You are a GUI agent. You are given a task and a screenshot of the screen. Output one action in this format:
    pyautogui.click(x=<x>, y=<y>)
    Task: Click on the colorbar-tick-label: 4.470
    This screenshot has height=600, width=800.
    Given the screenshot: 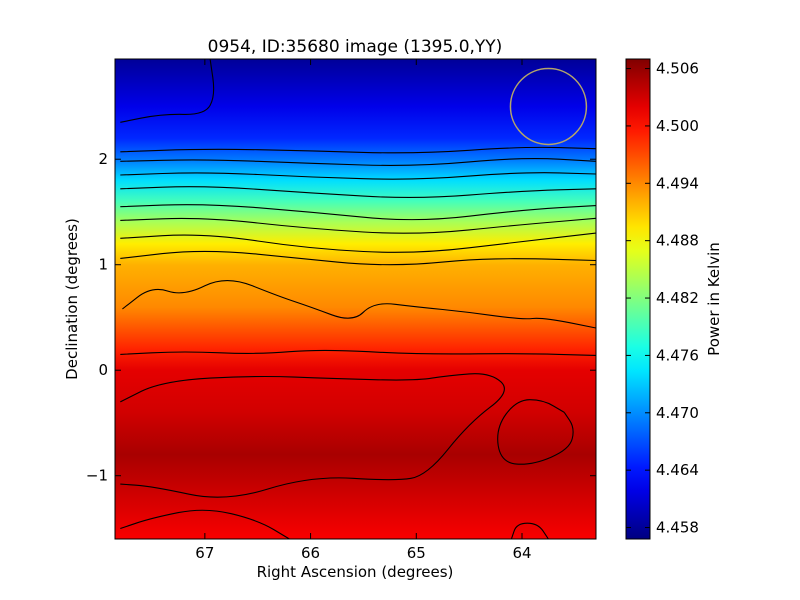 What is the action you would take?
    pyautogui.click(x=677, y=413)
    